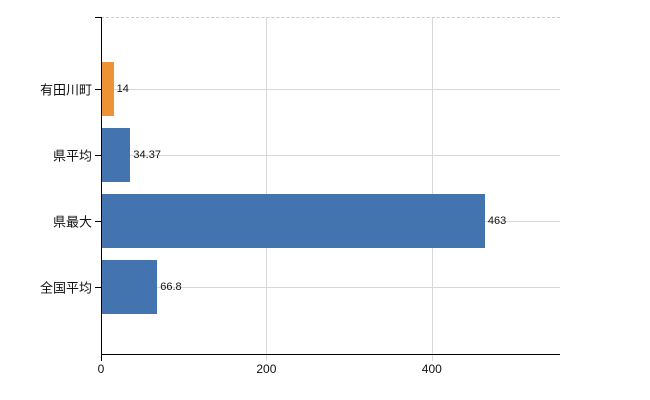 The width and height of the screenshot is (650, 400). I want to click on x-tick-label: 400, so click(431, 369).